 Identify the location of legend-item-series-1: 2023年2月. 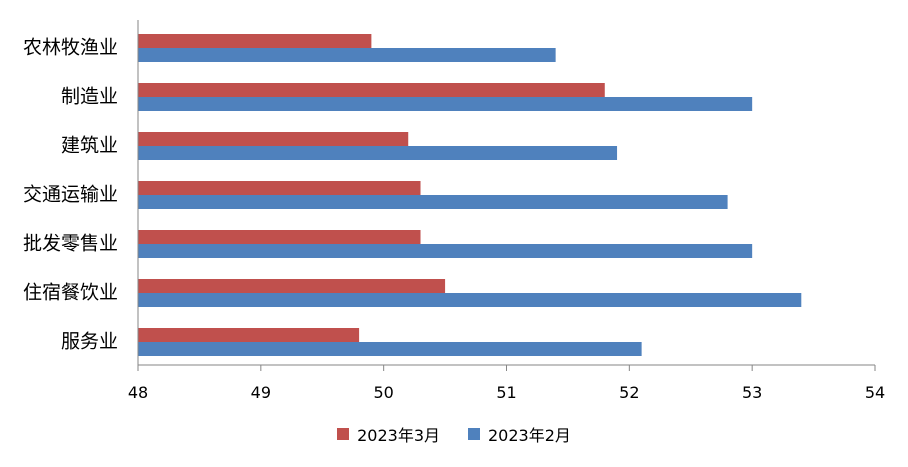
(519, 434).